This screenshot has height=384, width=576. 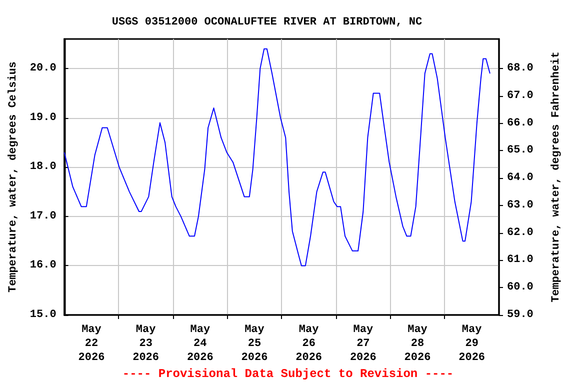 I want to click on y2-tick-label: 66.0, so click(x=520, y=123).